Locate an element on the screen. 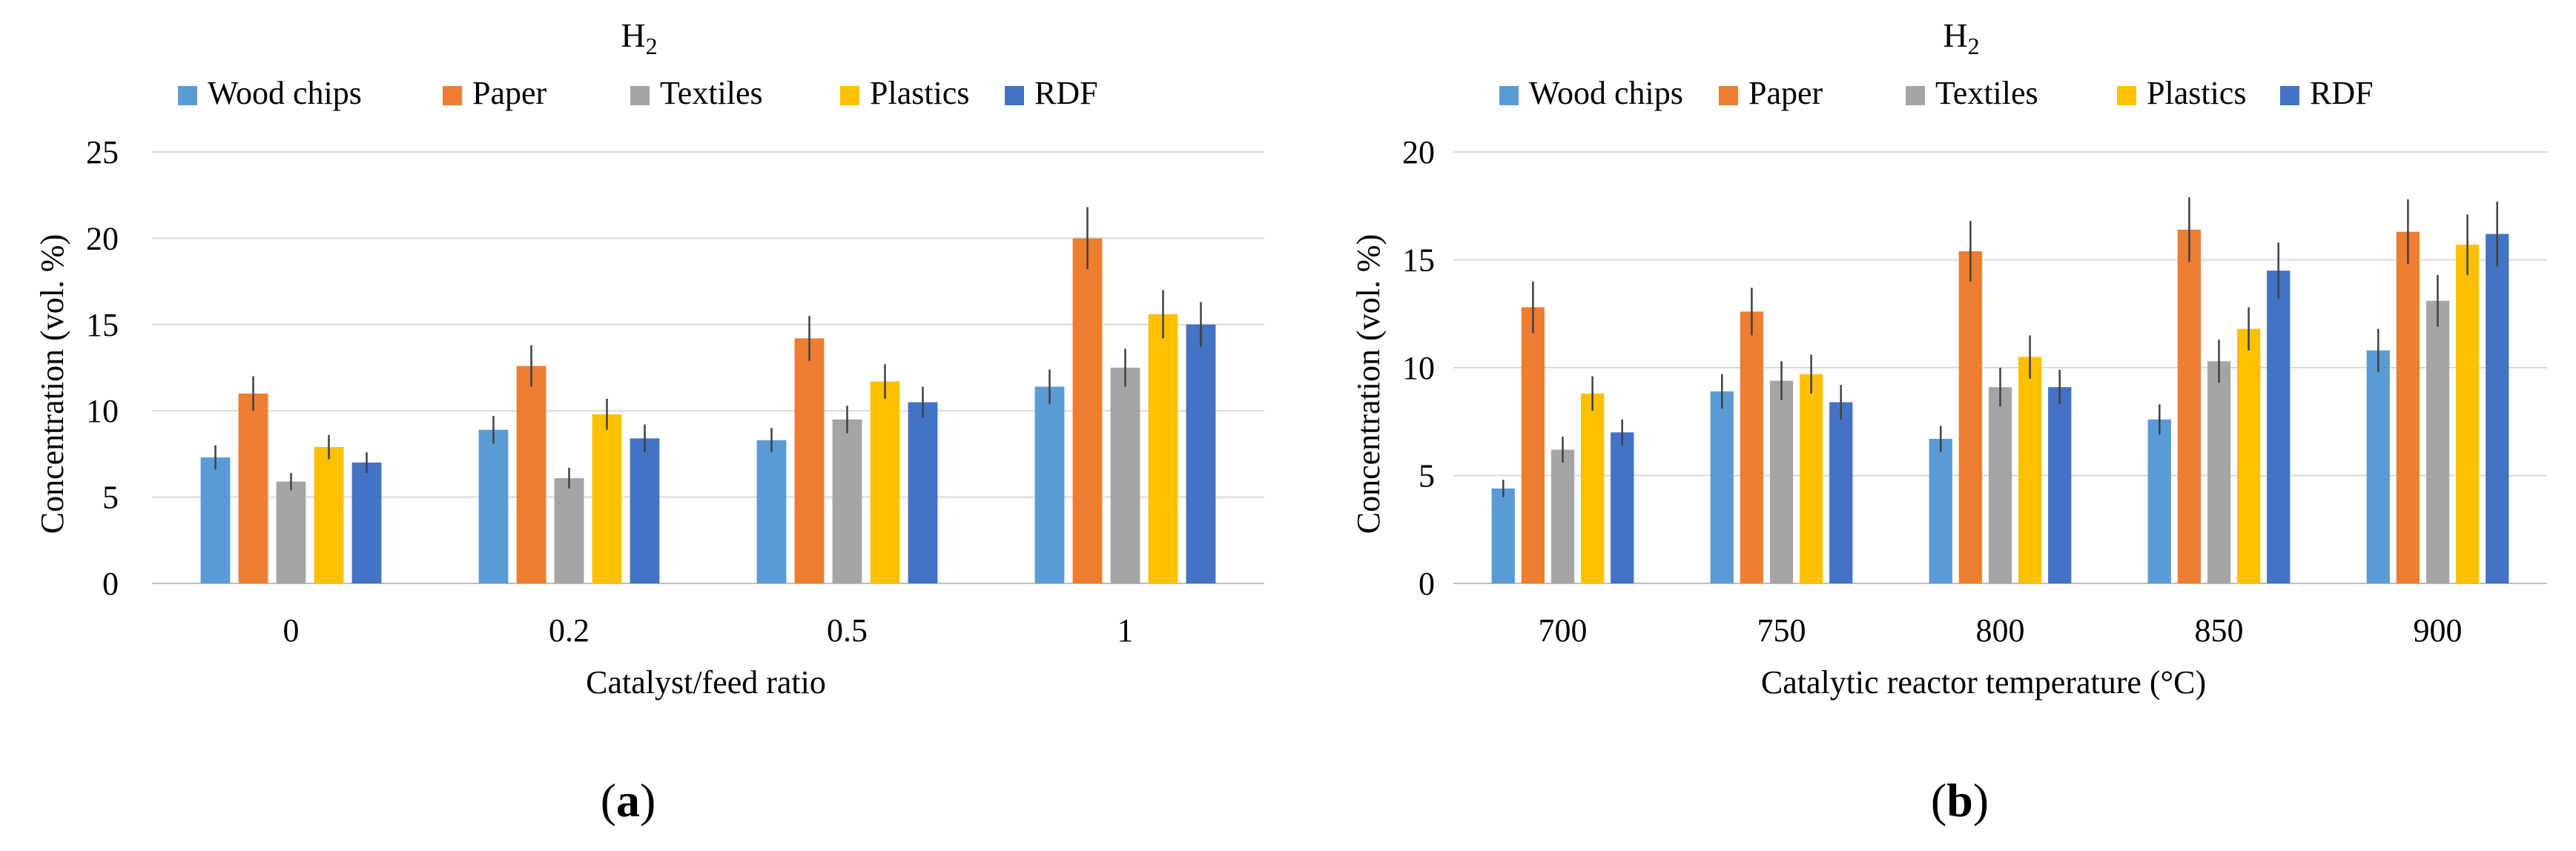 Image resolution: width=2576 pixels, height=851 pixels. chart-a-y-axis-label: Concentration (vol. %) is located at coordinates (52, 384).